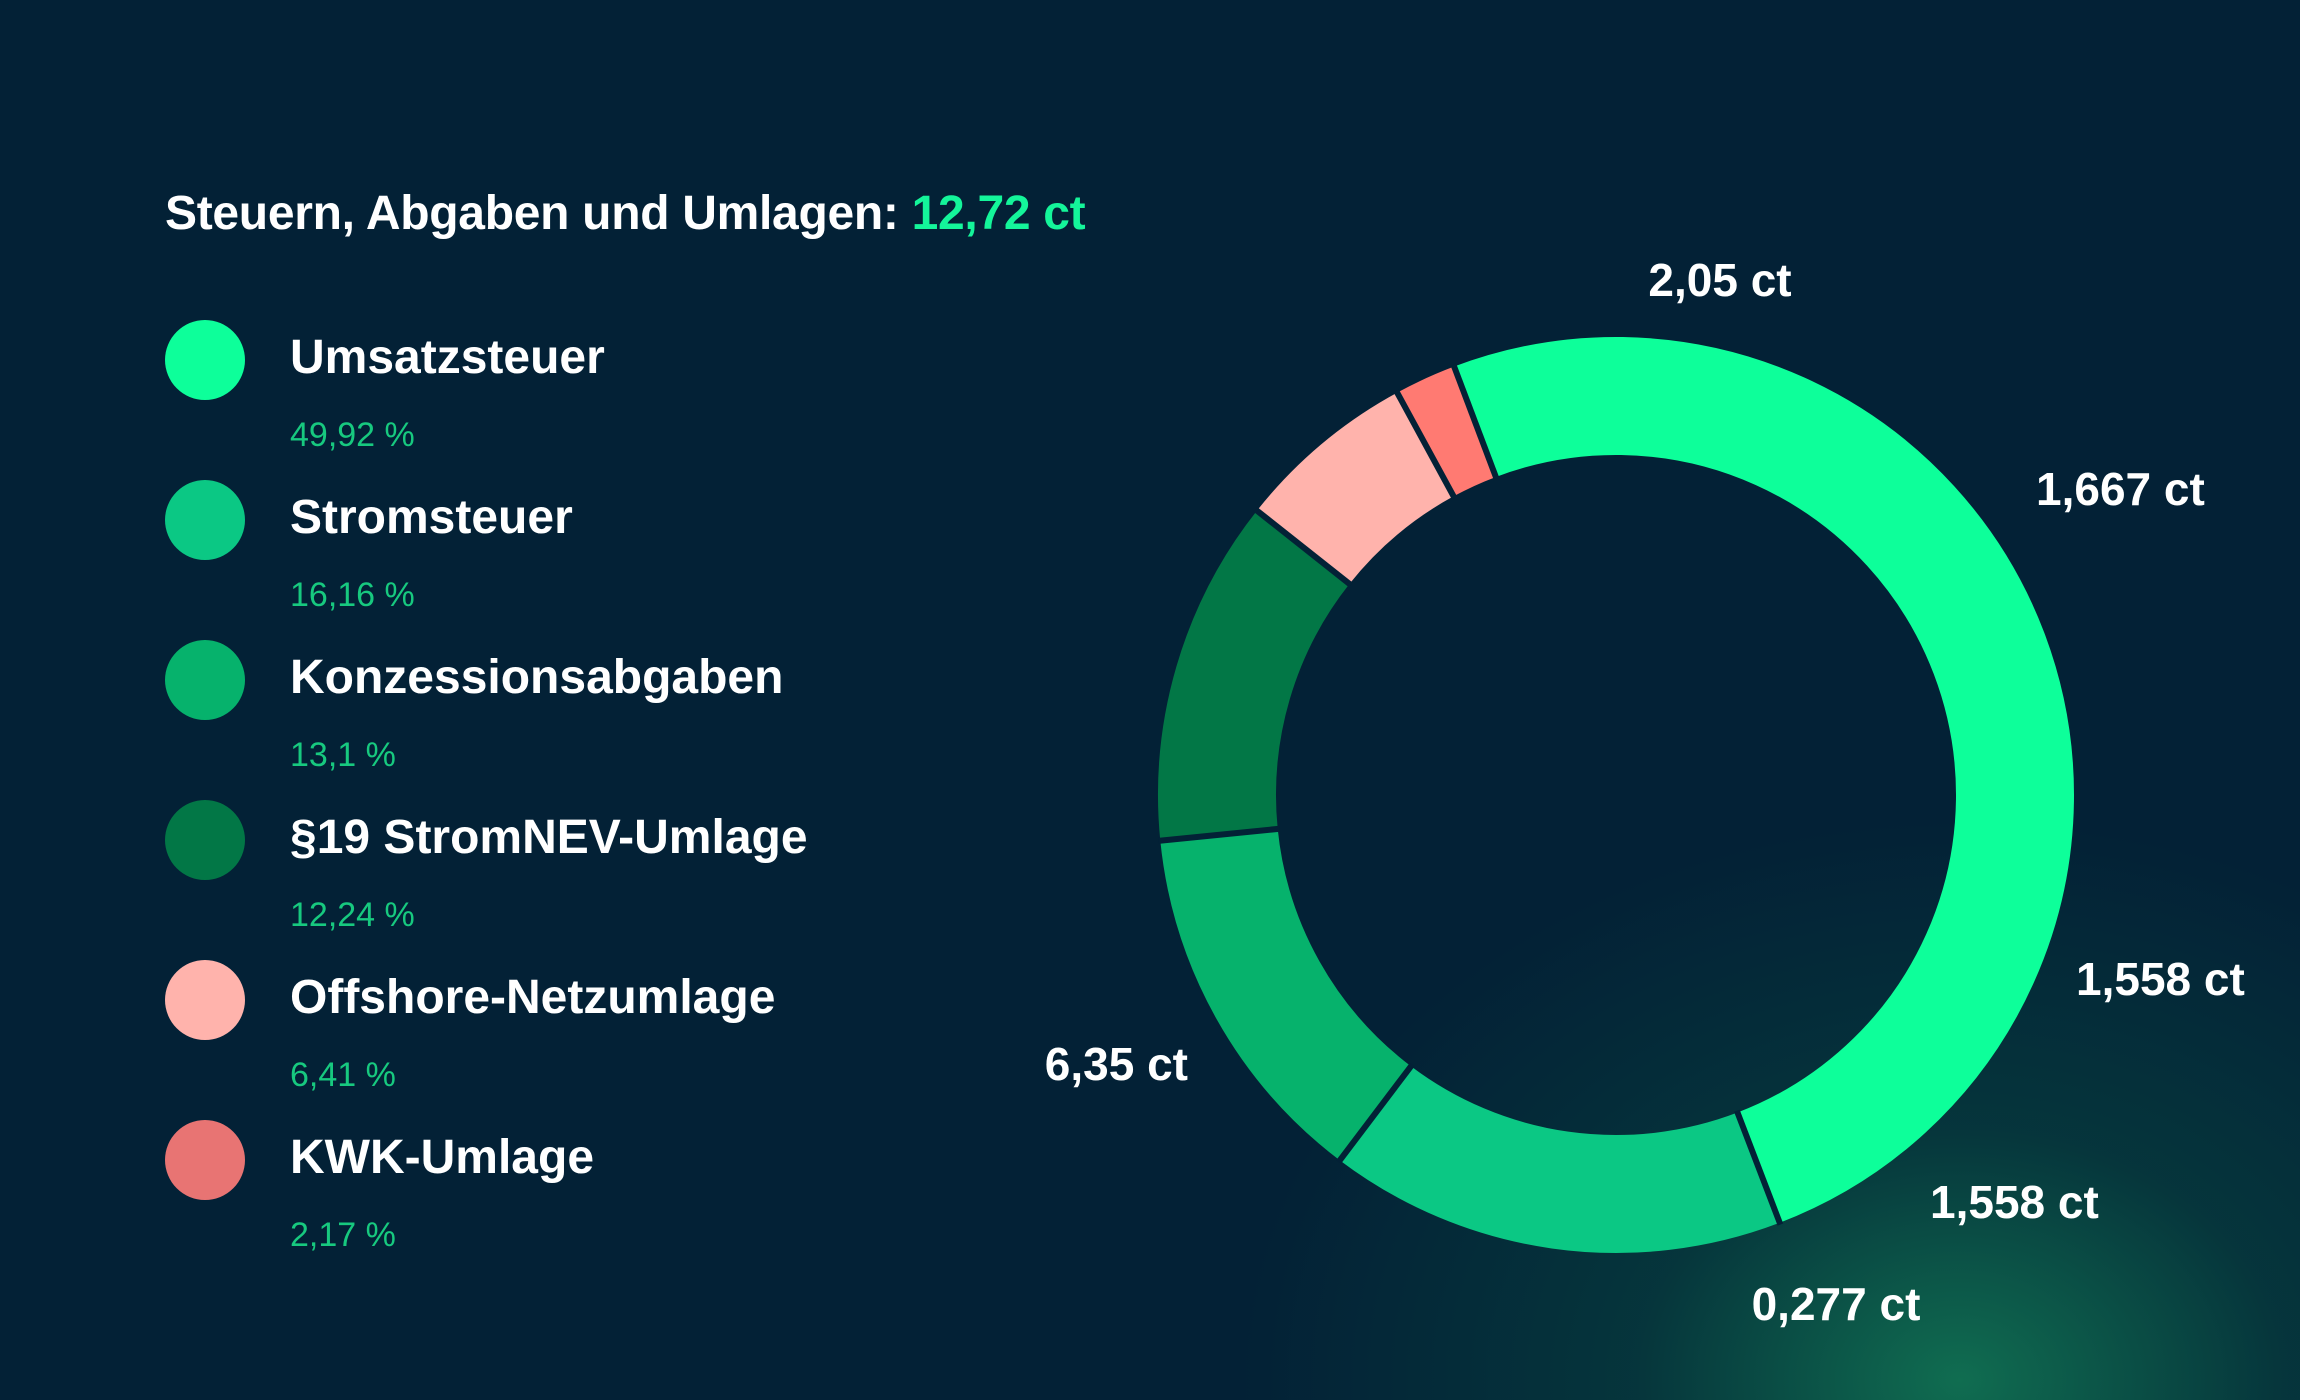 This screenshot has height=1400, width=2300. I want to click on value-label: 0,277 ct, so click(1836, 1304).